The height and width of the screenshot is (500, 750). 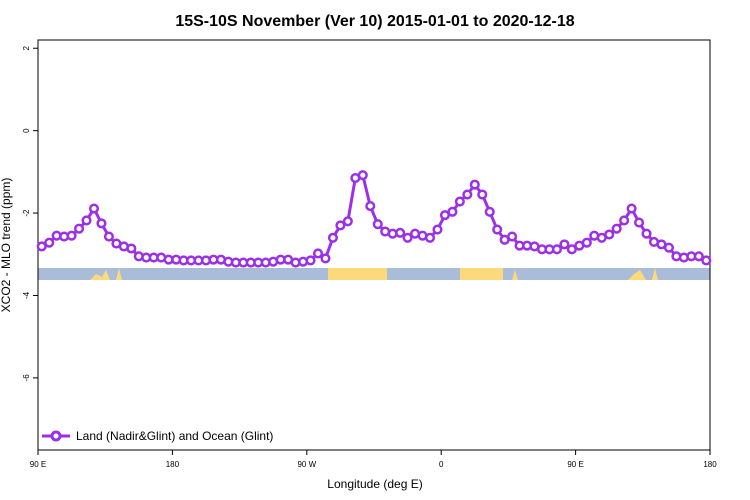 What do you see at coordinates (174, 436) in the screenshot?
I see `legend-label: Land (Nadir&Glint) and Ocean (Glint)` at bounding box center [174, 436].